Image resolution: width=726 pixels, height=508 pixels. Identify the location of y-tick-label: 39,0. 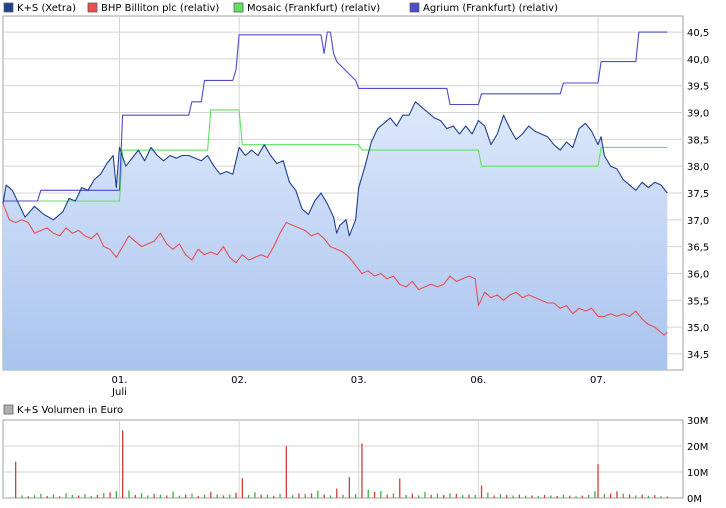
(698, 114).